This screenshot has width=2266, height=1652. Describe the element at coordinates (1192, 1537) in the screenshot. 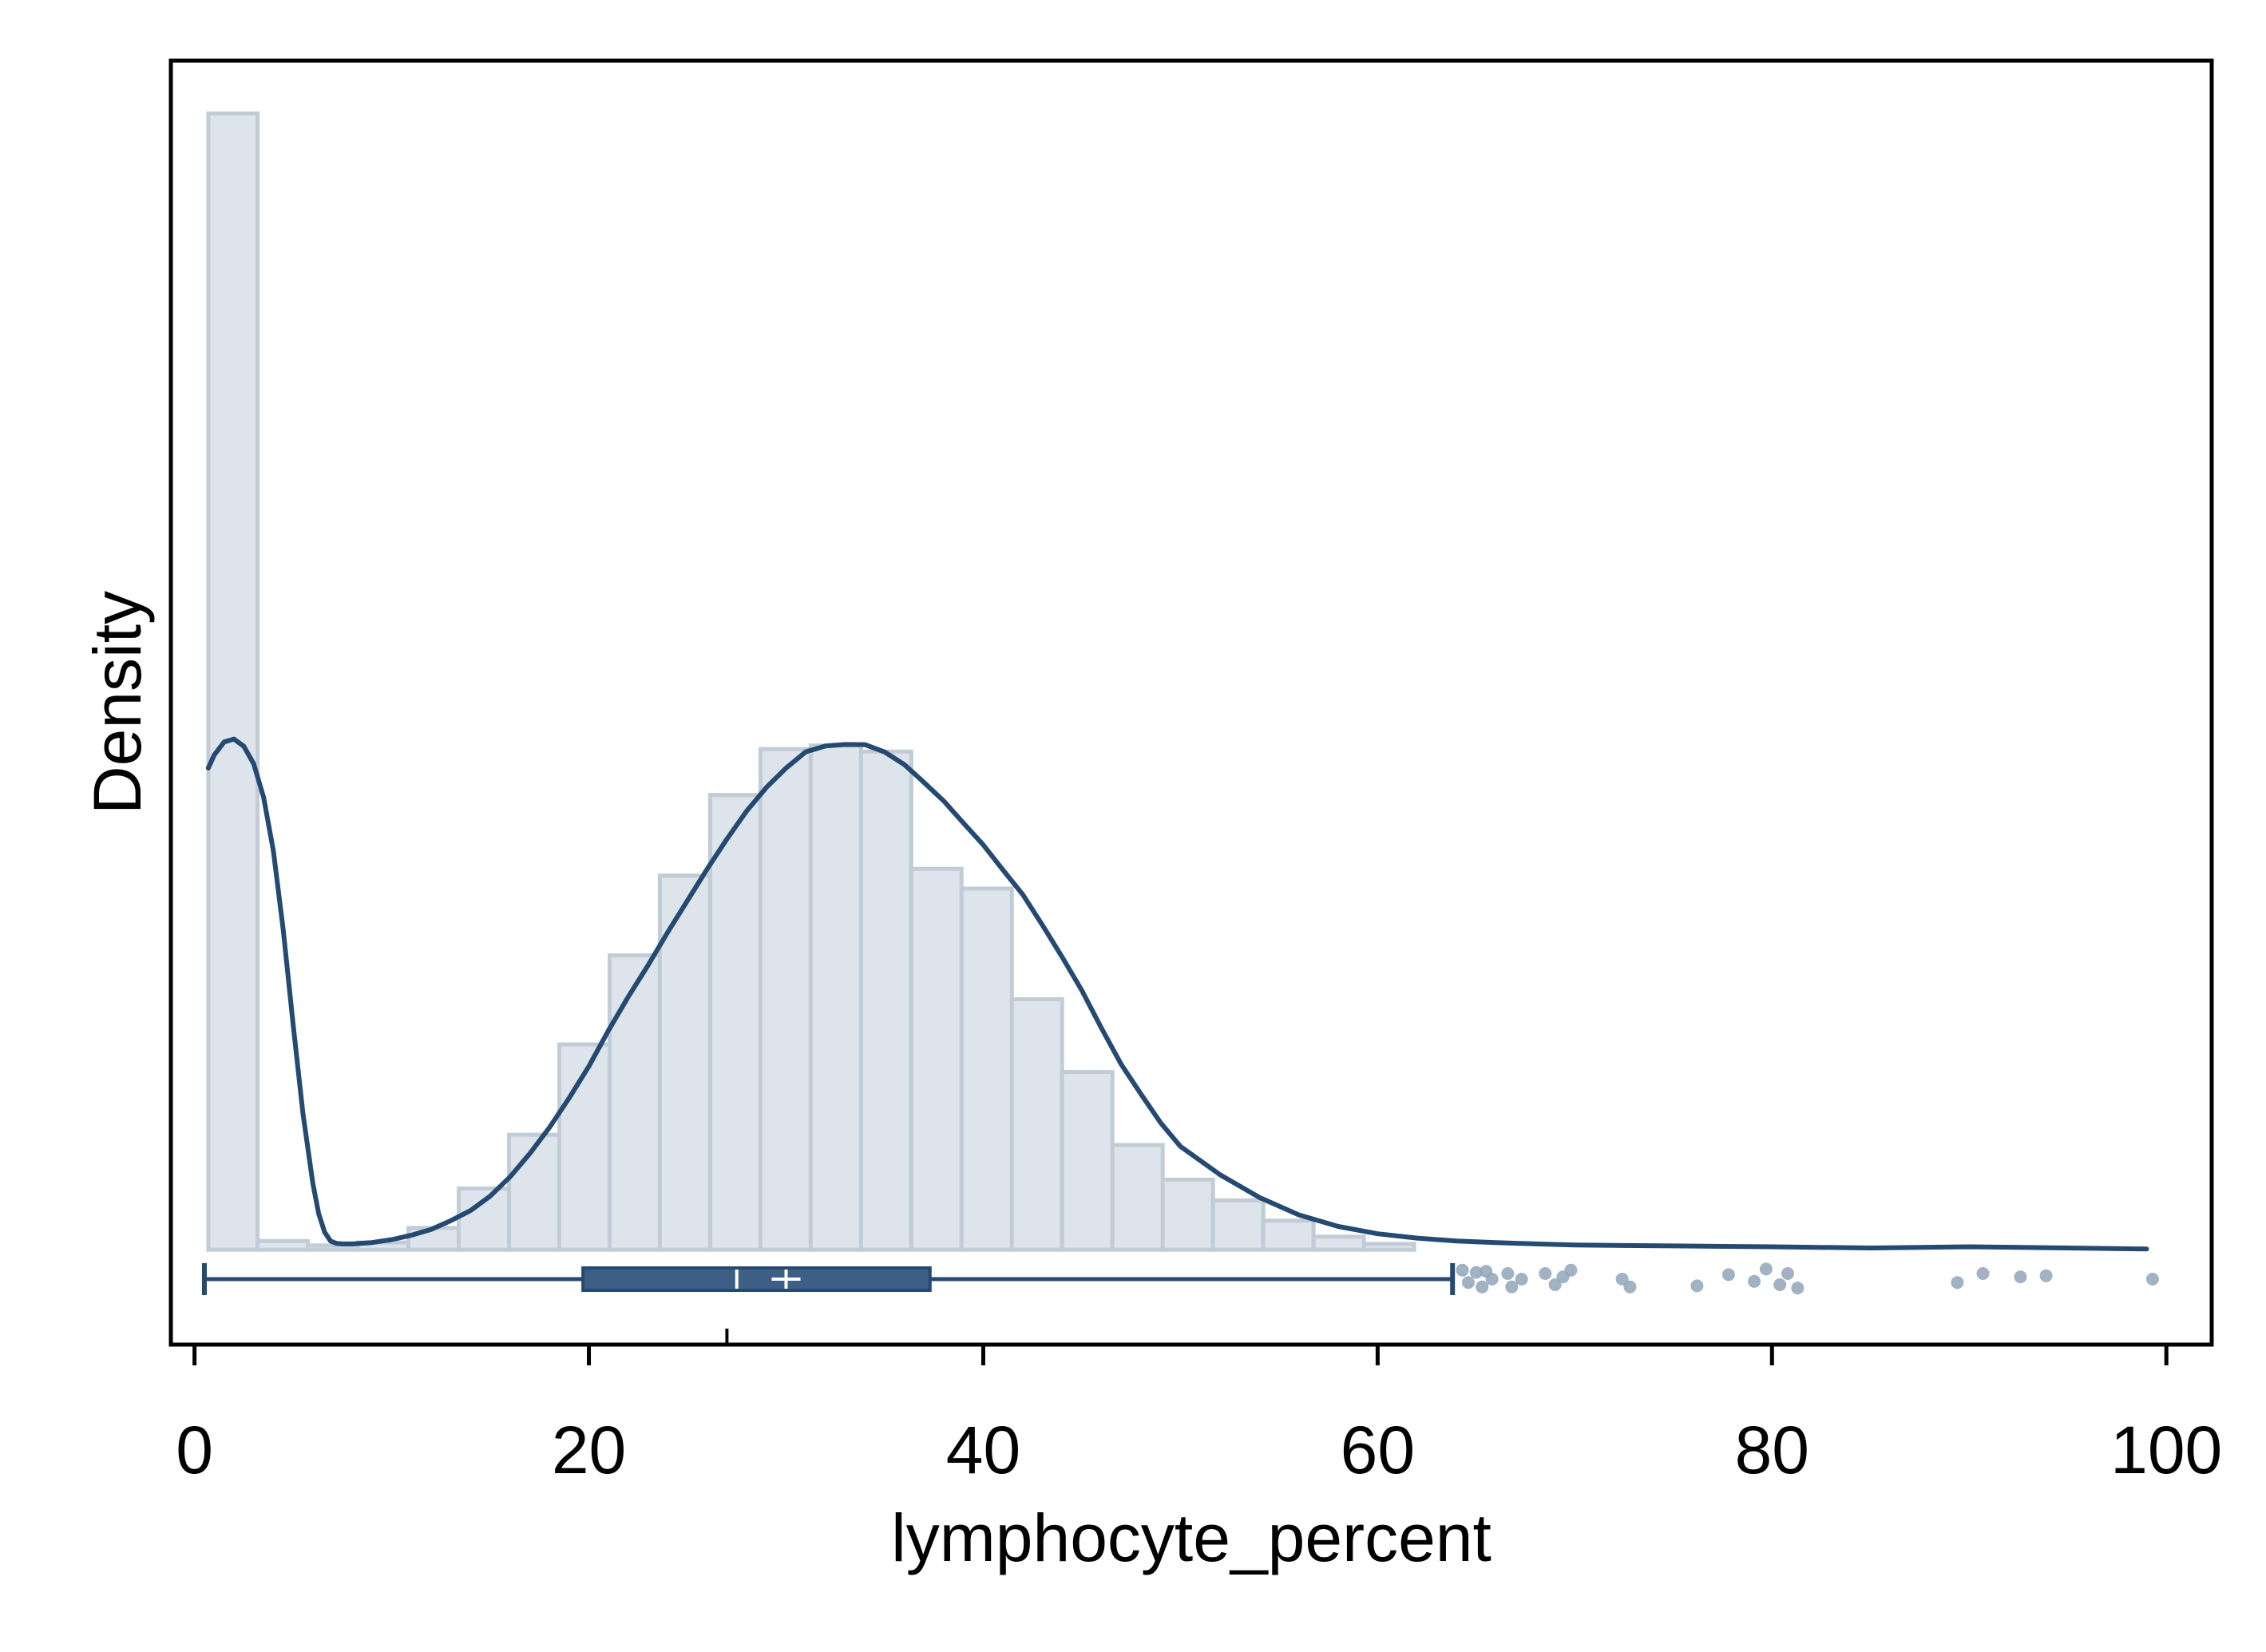

I see `x-axis-label: lymphocyte_percent` at that location.